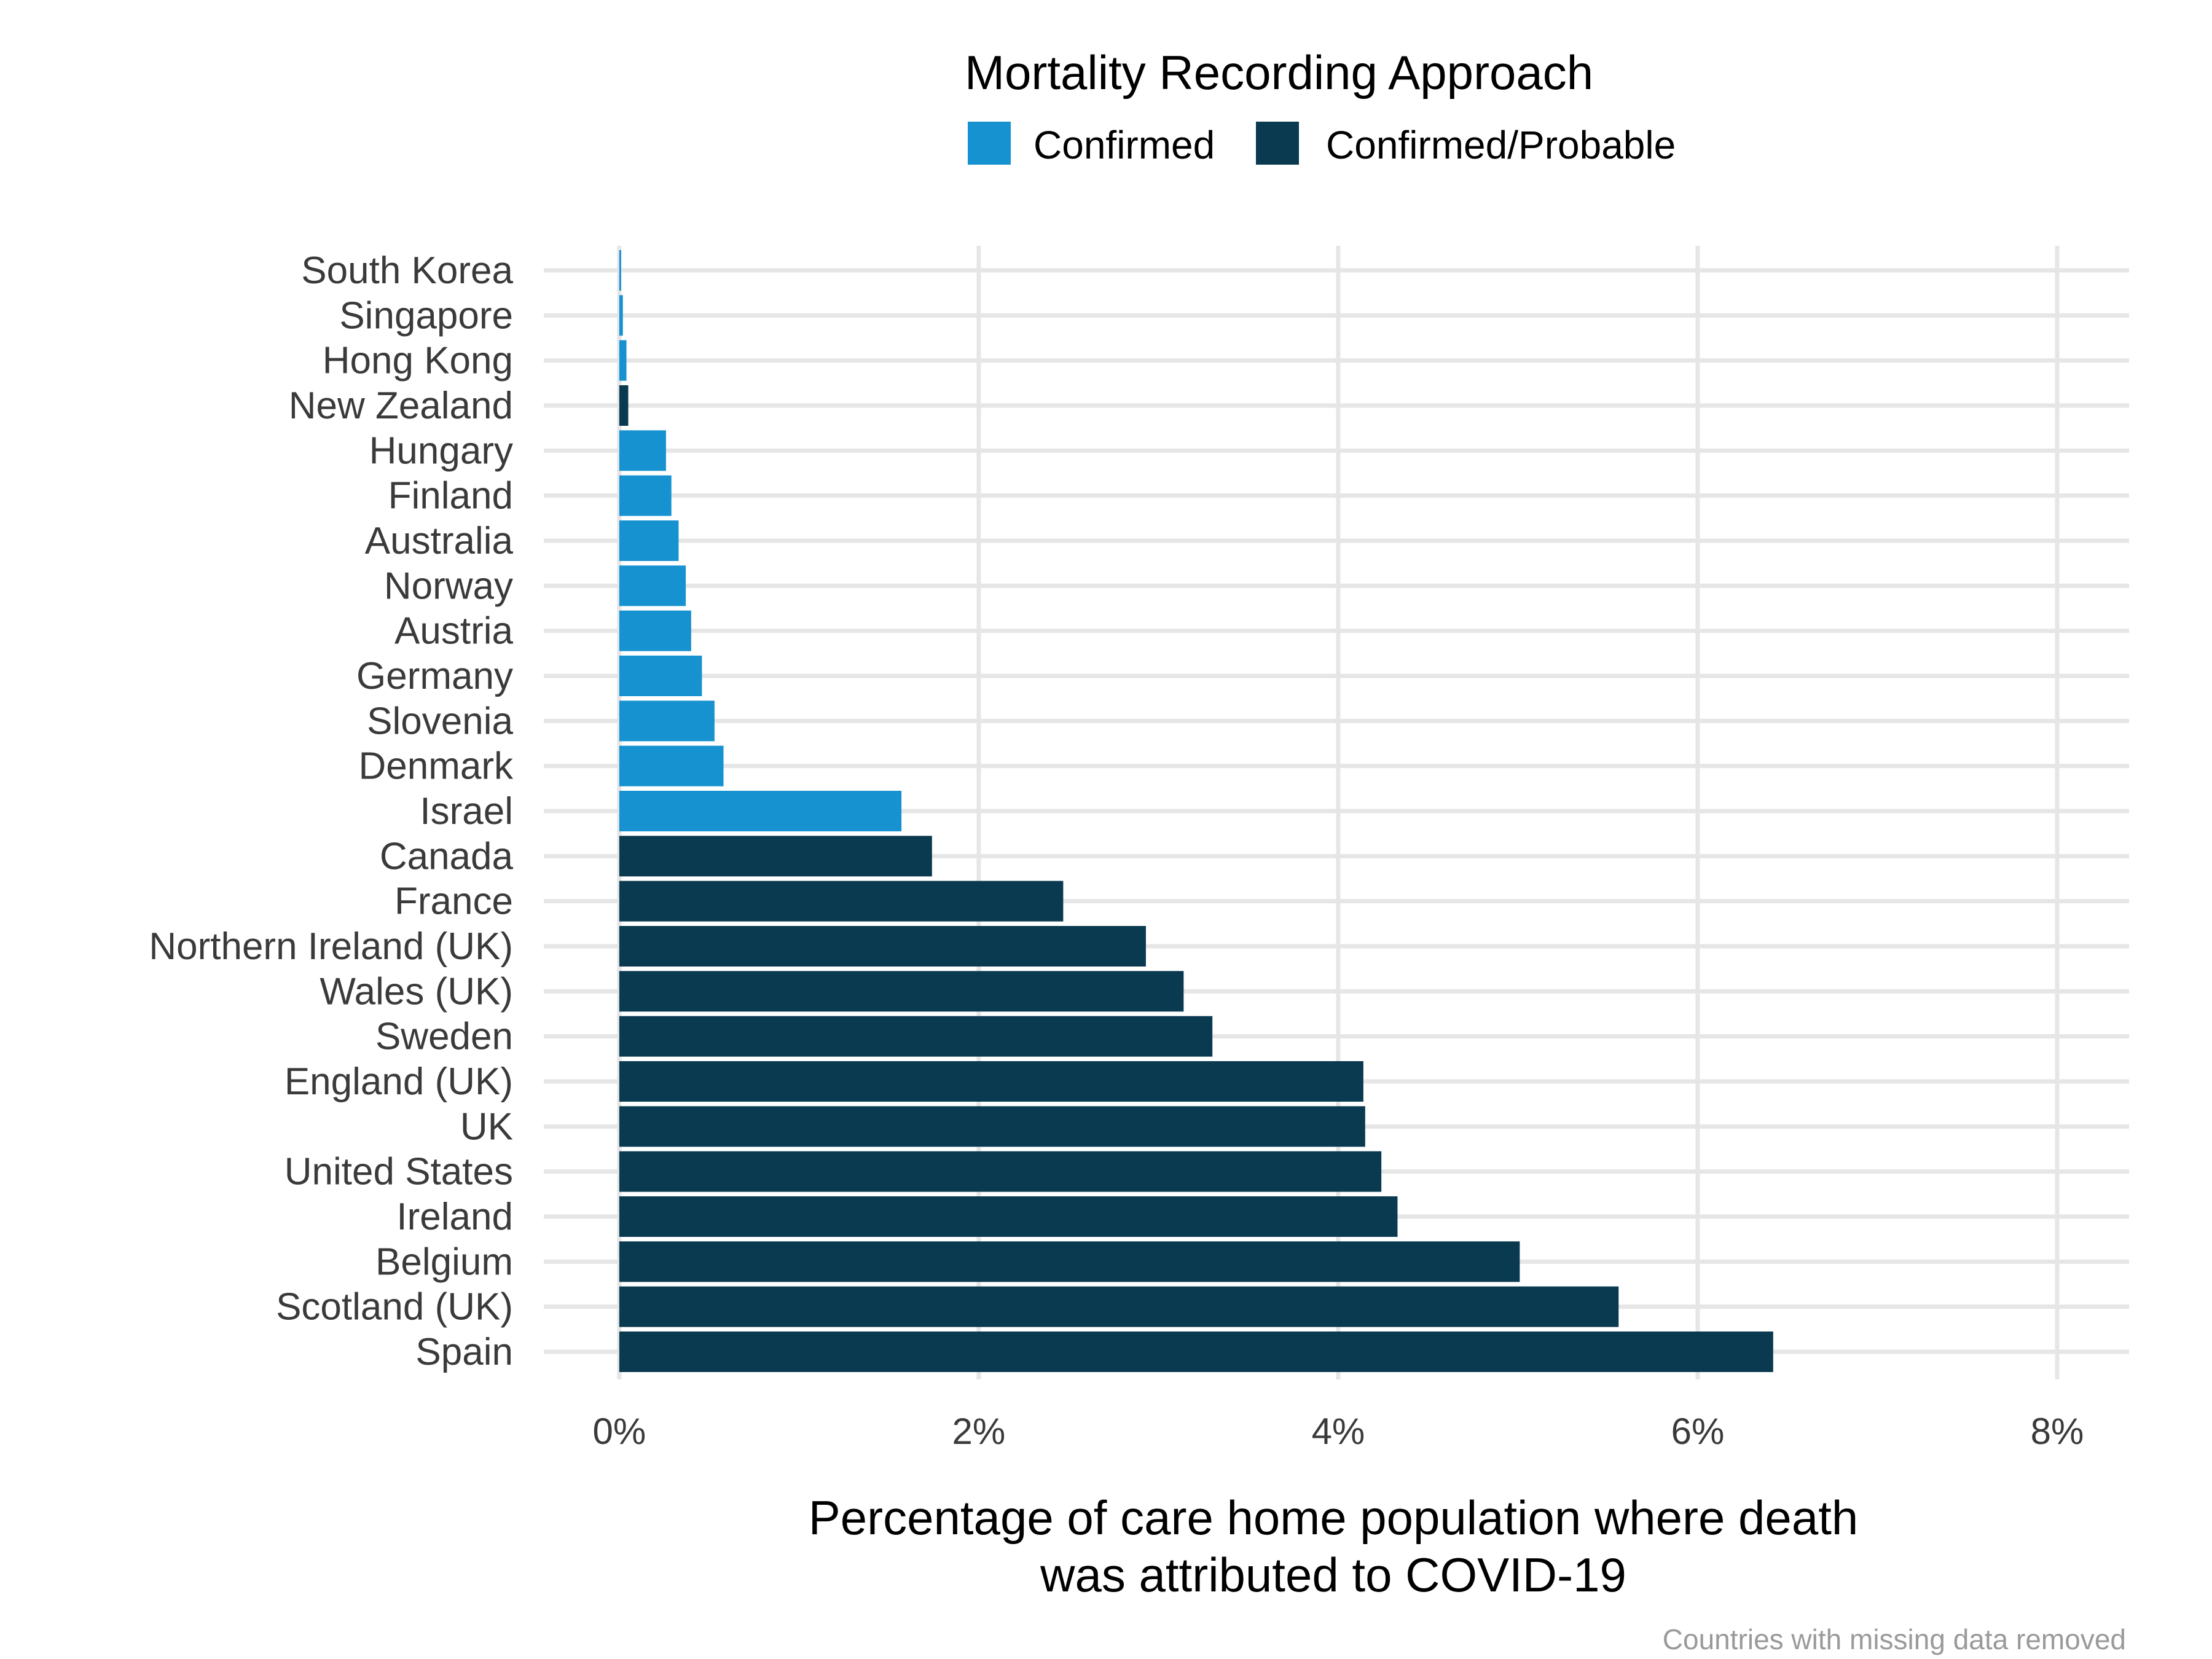  I want to click on bar-canada, so click(775, 856).